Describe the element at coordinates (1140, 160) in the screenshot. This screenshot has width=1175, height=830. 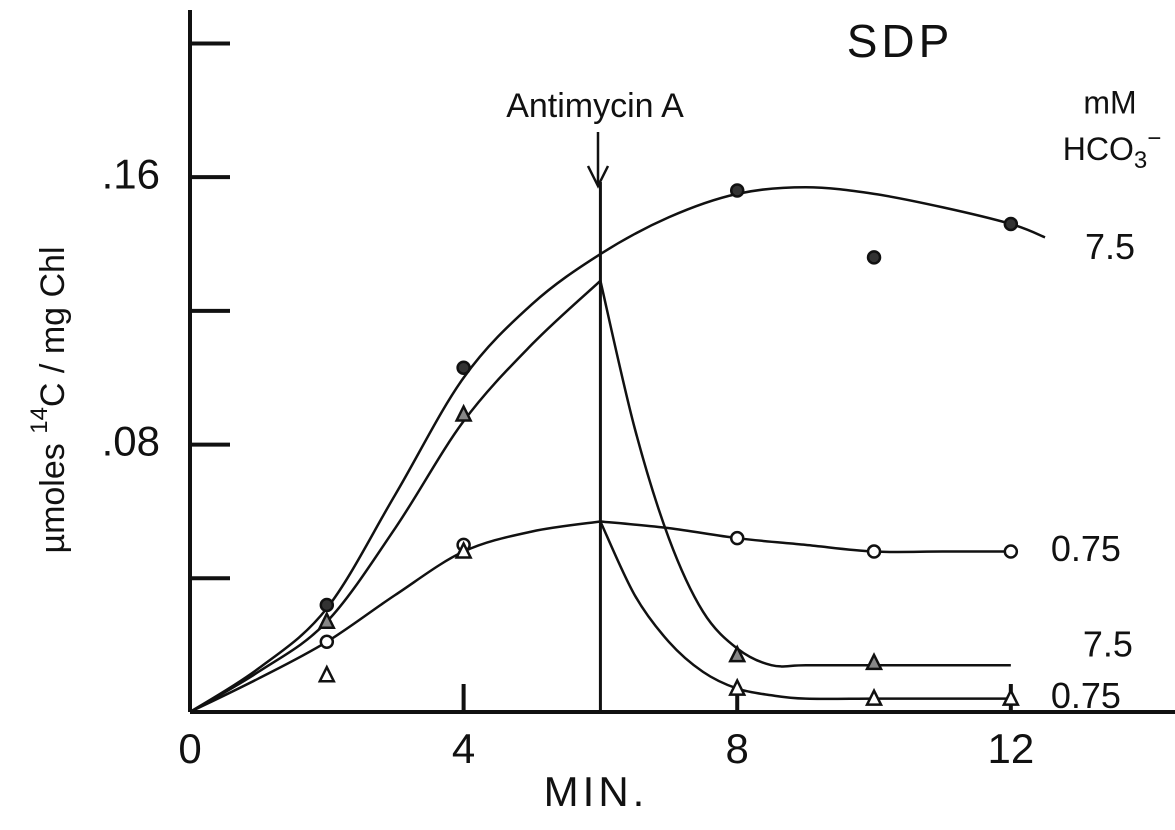
I see `legend-unit-sub: 3` at that location.